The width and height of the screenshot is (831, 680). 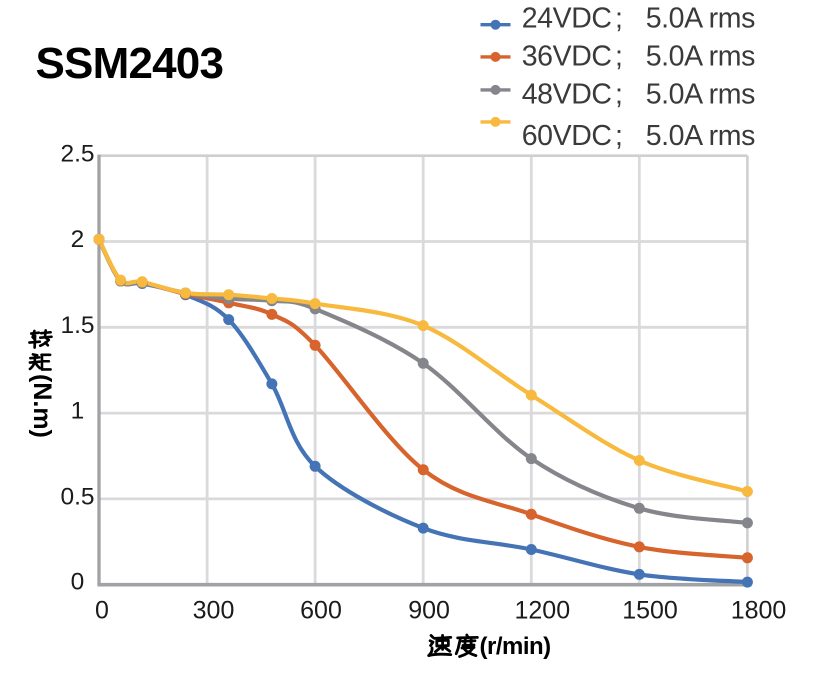 What do you see at coordinates (429, 611) in the screenshot?
I see `svg-text: 900` at bounding box center [429, 611].